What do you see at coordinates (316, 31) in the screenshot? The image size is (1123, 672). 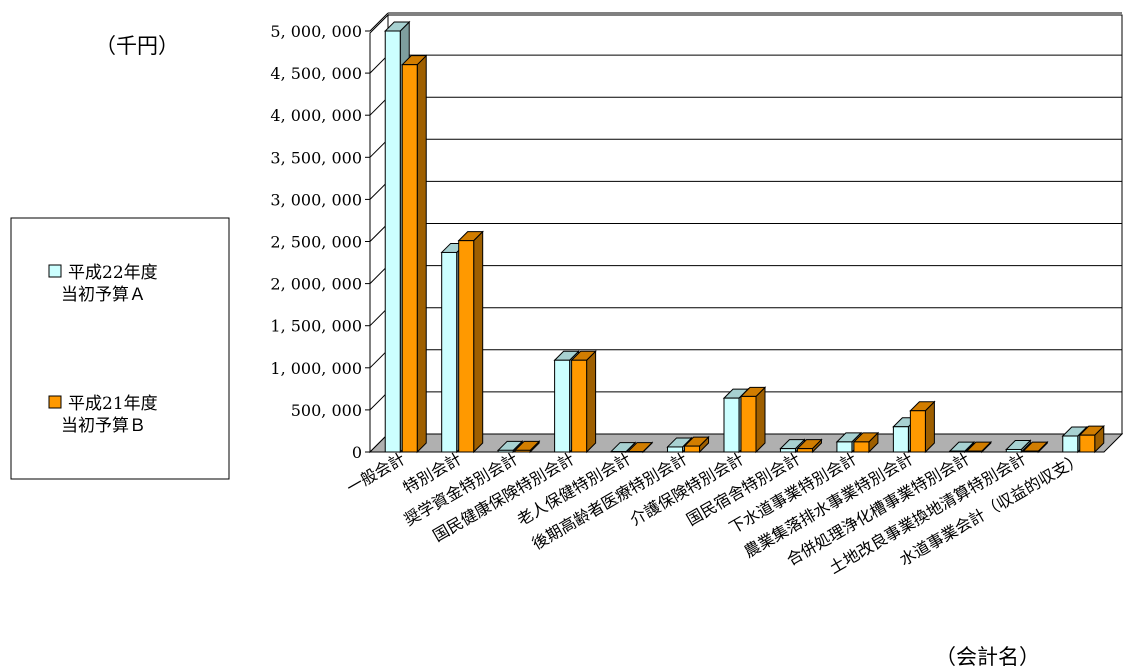 I see `y-tick-label: 5, 000, 000` at bounding box center [316, 31].